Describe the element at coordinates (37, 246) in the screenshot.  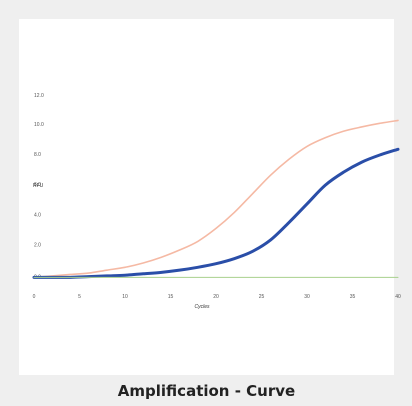
I see `y-tick-label: 2.0` at that location.